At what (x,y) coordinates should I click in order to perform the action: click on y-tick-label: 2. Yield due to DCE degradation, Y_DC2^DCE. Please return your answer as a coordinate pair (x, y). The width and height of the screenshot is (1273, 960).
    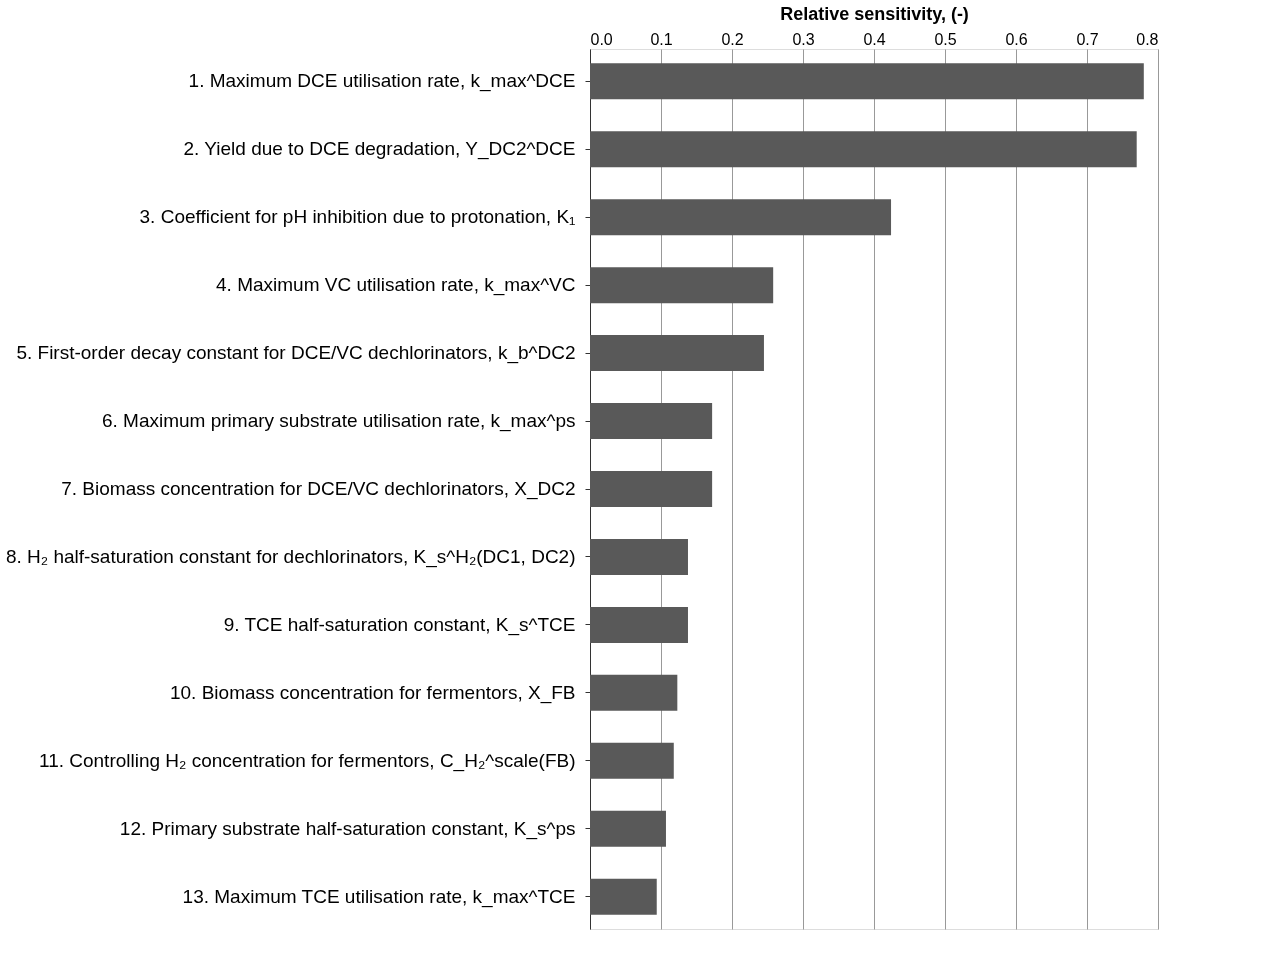
    Looking at the image, I should click on (379, 149).